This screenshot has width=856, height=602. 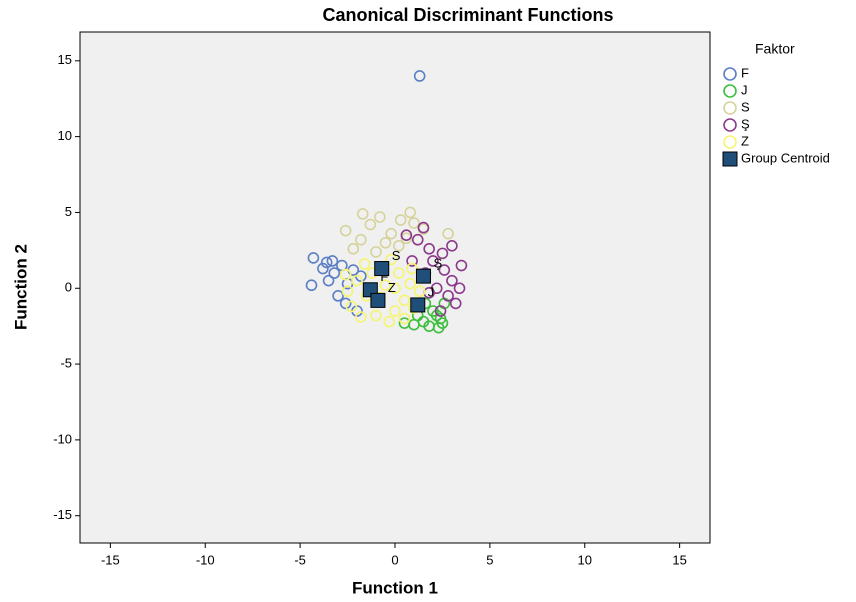 What do you see at coordinates (65, 135) in the screenshot?
I see `y-tick-label: 10` at bounding box center [65, 135].